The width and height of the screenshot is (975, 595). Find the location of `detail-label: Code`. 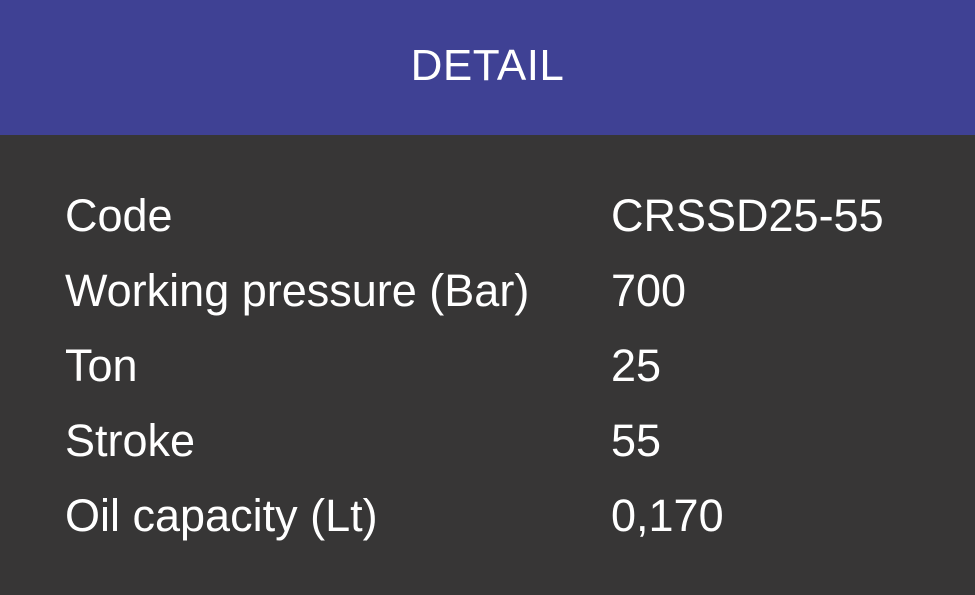

detail-label: Code is located at coordinates (119, 215).